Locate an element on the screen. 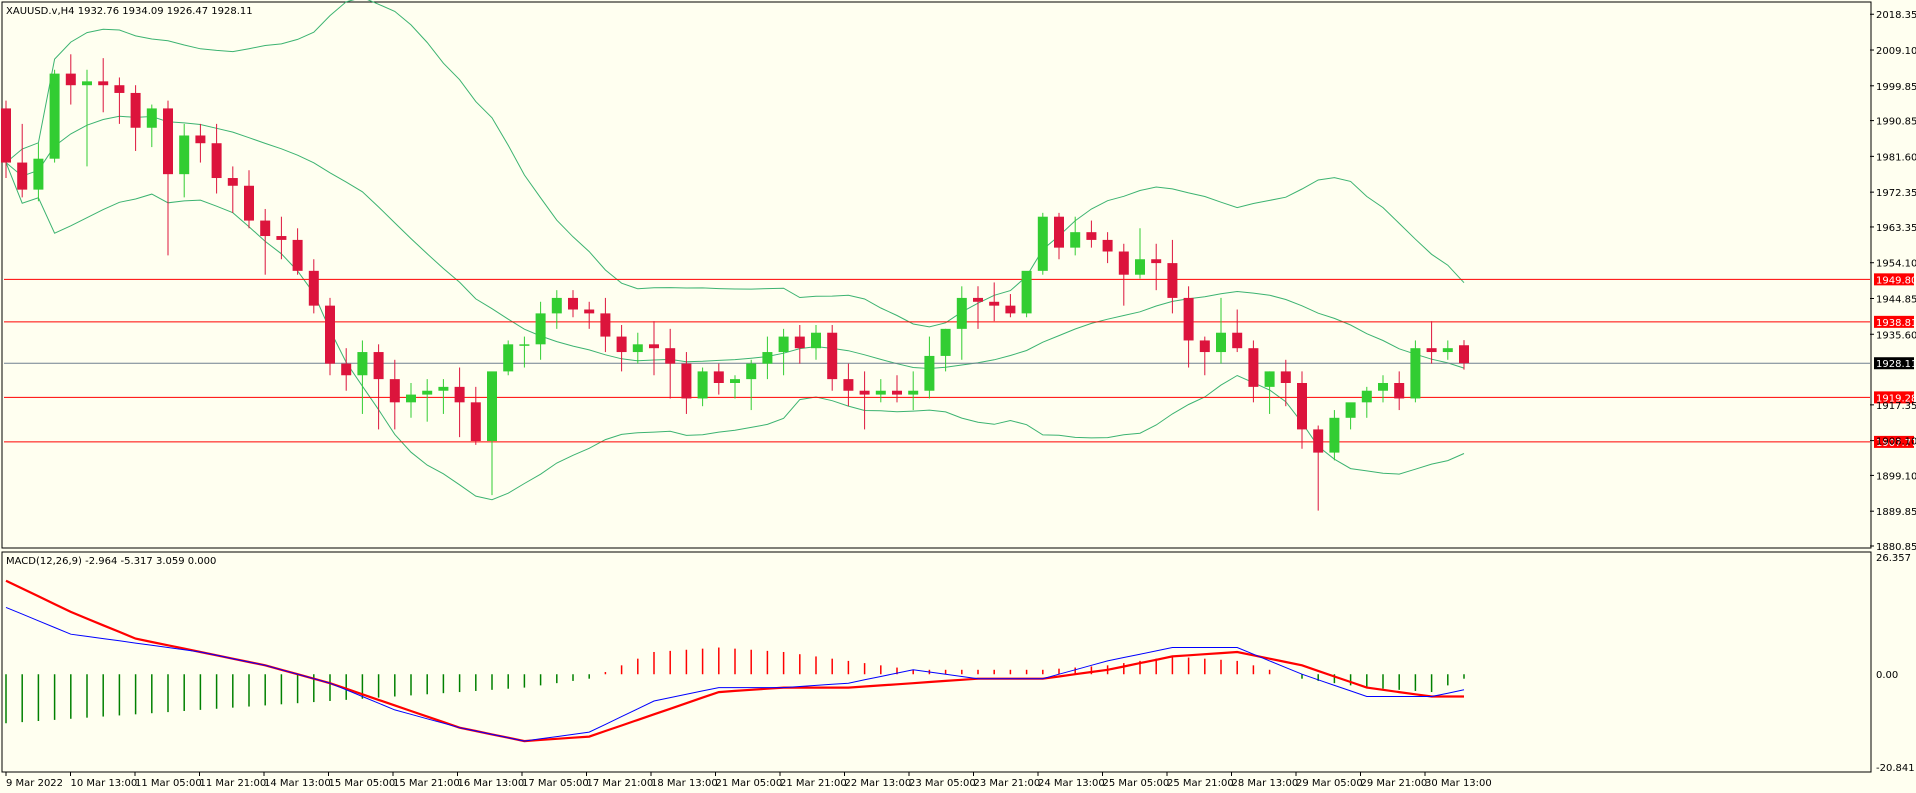  time-tick-label-10: 18 Mar 13:00 is located at coordinates (684, 783).